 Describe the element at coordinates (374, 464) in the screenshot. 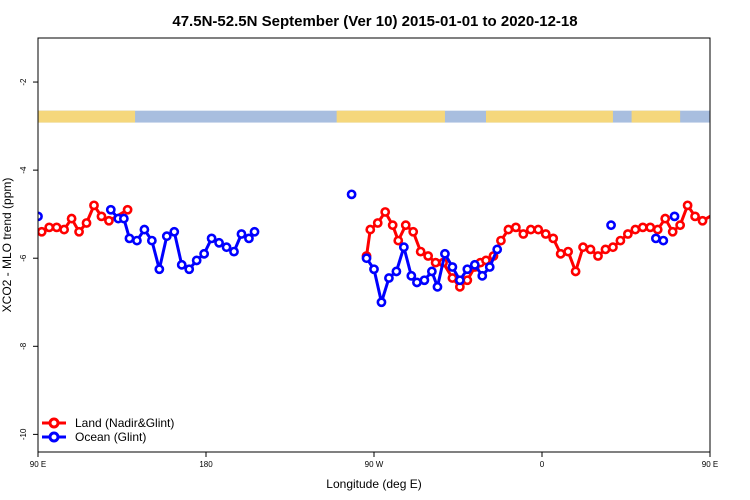

I see `x-tick-label: 90 W` at that location.